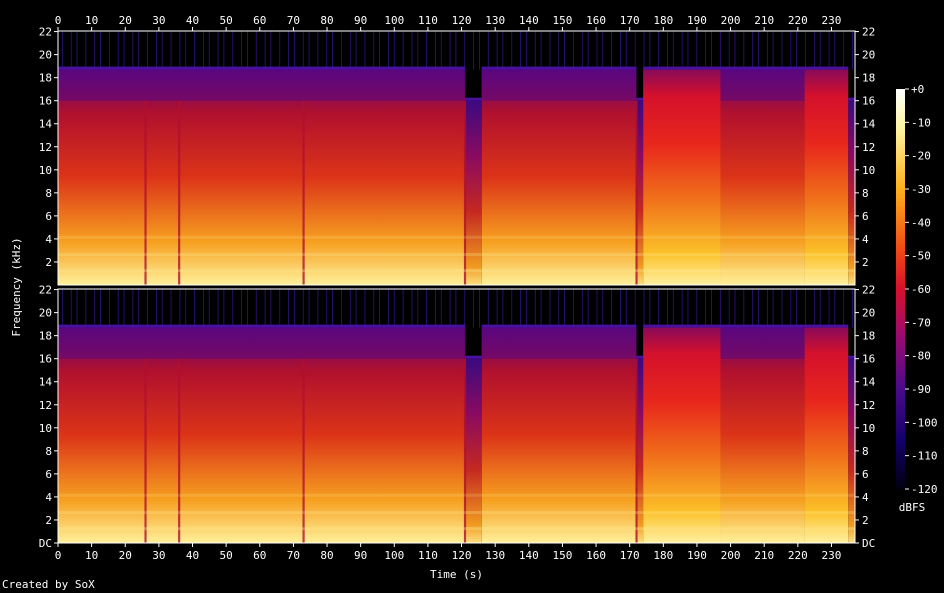  Describe the element at coordinates (697, 20) in the screenshot. I see `x-tick-label-top: 190` at that location.